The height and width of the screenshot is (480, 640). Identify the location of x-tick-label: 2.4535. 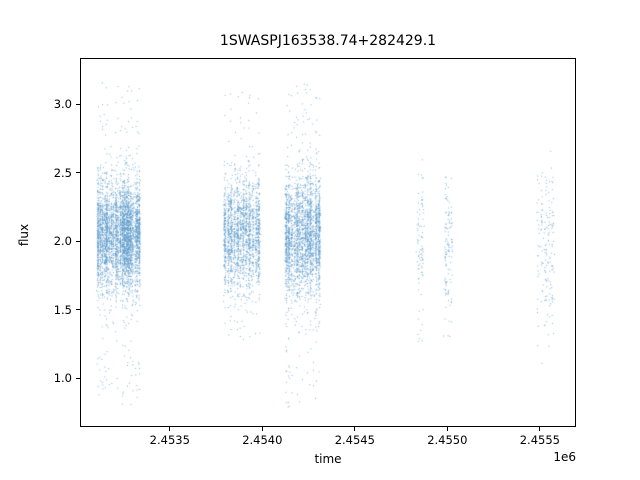
(169, 440).